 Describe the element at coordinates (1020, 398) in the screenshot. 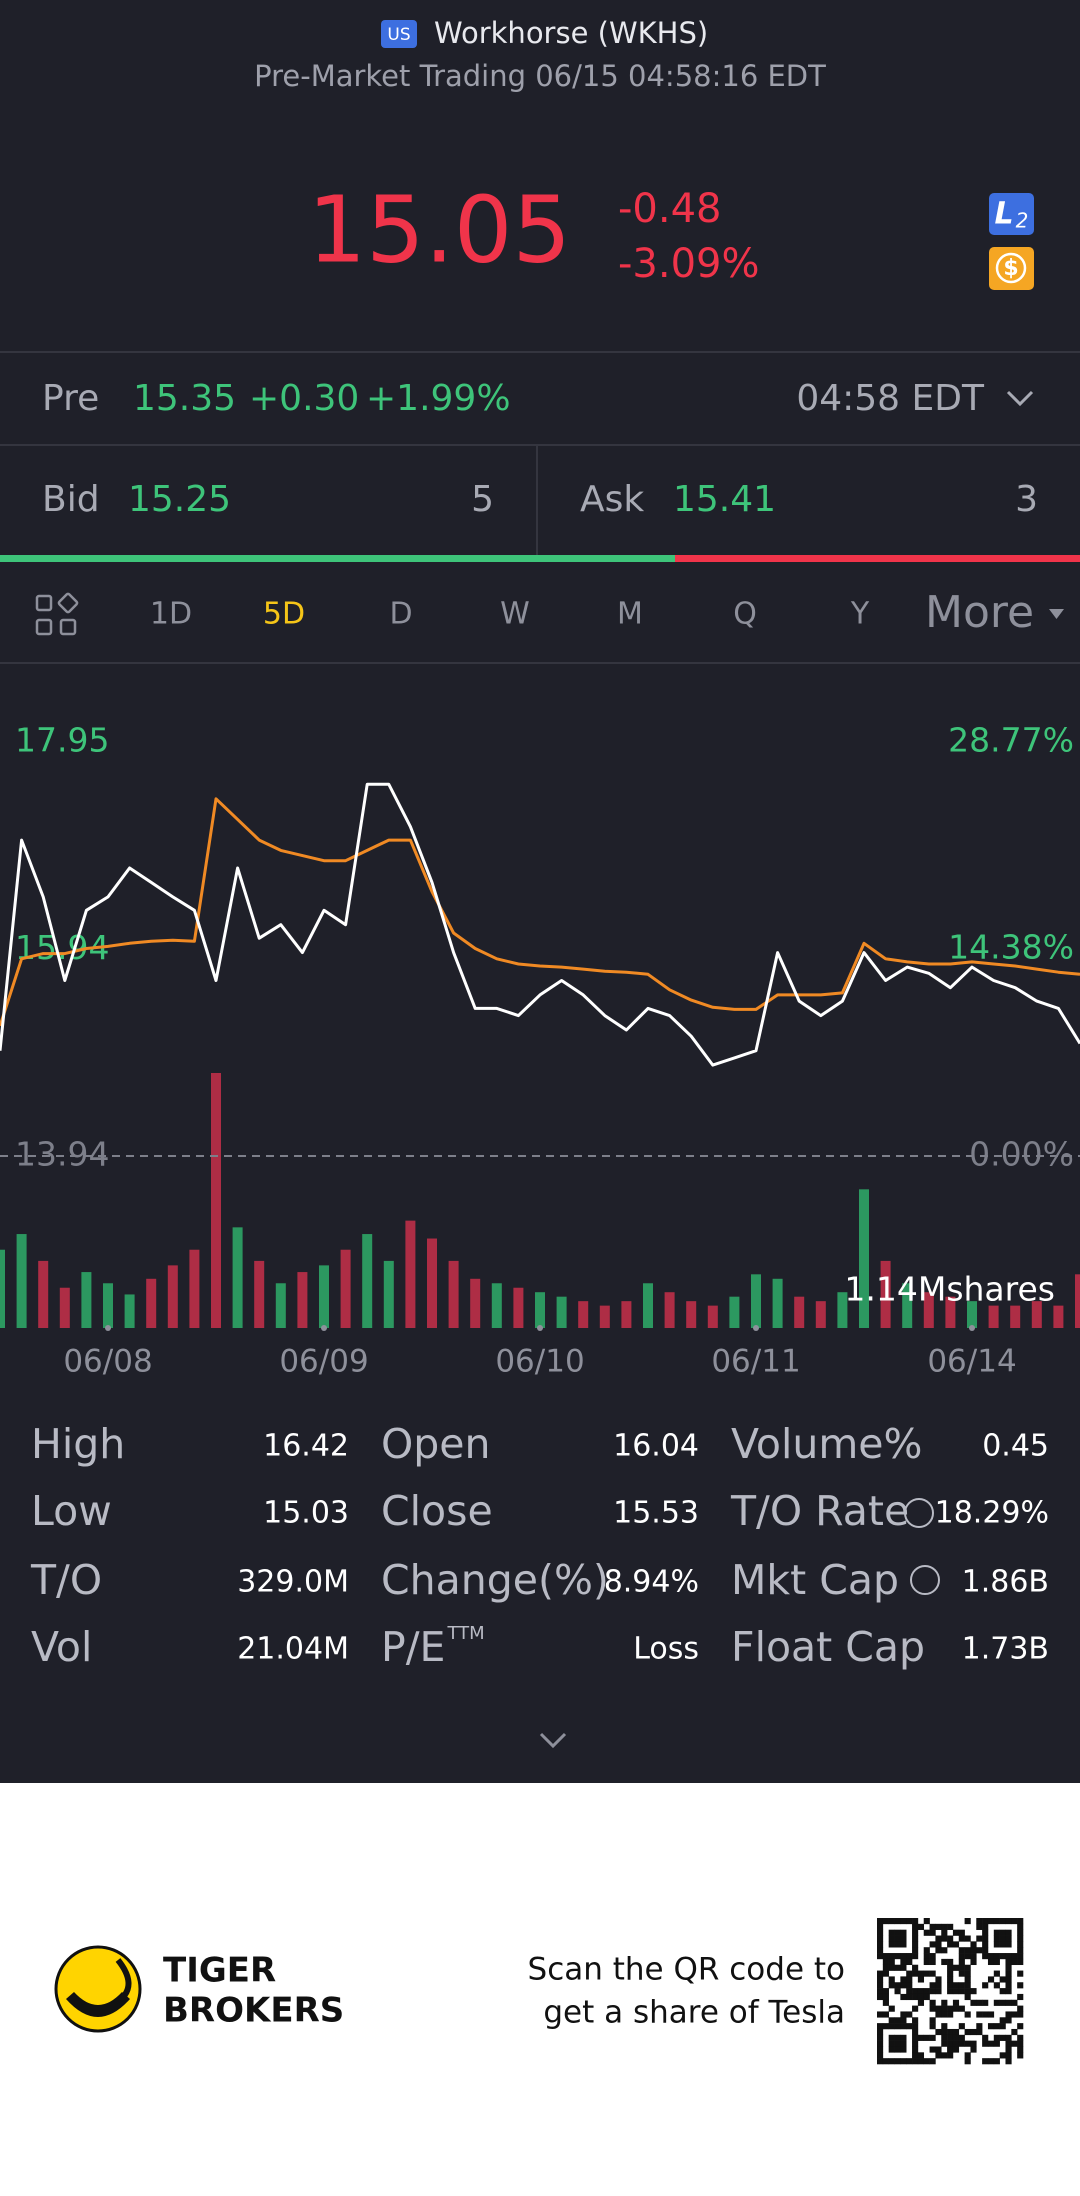

I see `dropdown-chevron` at that location.